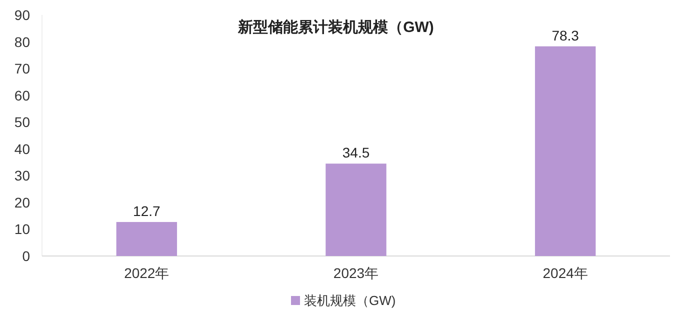 The height and width of the screenshot is (321, 685). Describe the element at coordinates (356, 273) in the screenshot. I see `x-tick-label: 2023年` at that location.